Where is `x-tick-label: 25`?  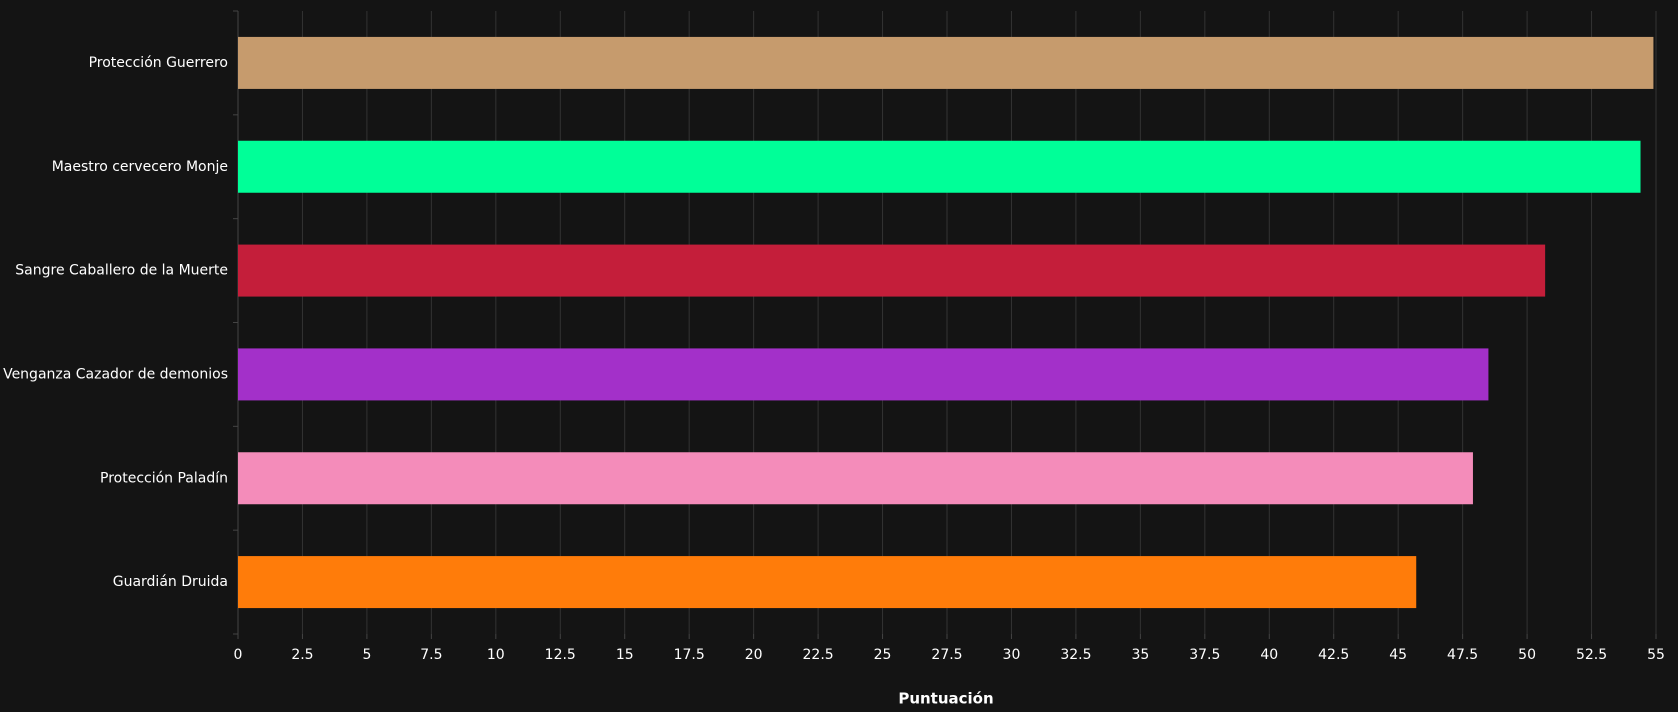
x-tick-label: 25 is located at coordinates (883, 655).